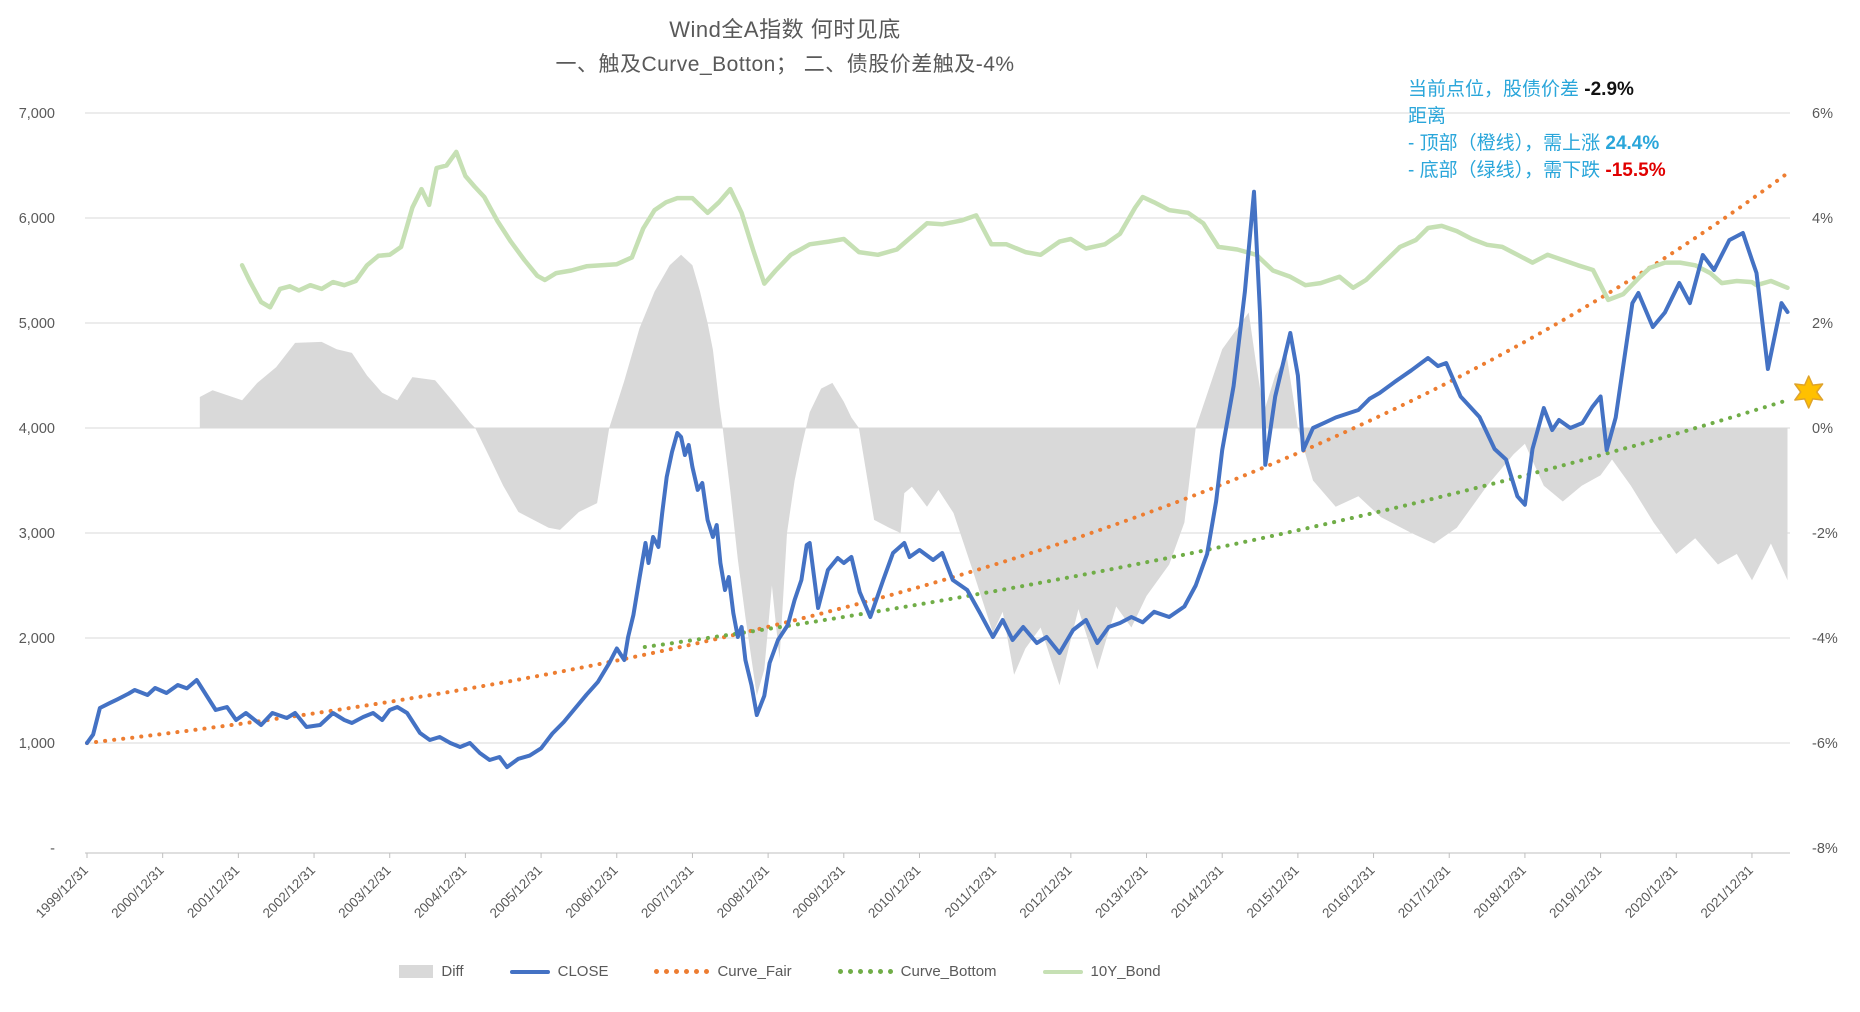 The width and height of the screenshot is (1860, 1012). What do you see at coordinates (1822, 324) in the screenshot?
I see `right-axis-label: 2%` at bounding box center [1822, 324].